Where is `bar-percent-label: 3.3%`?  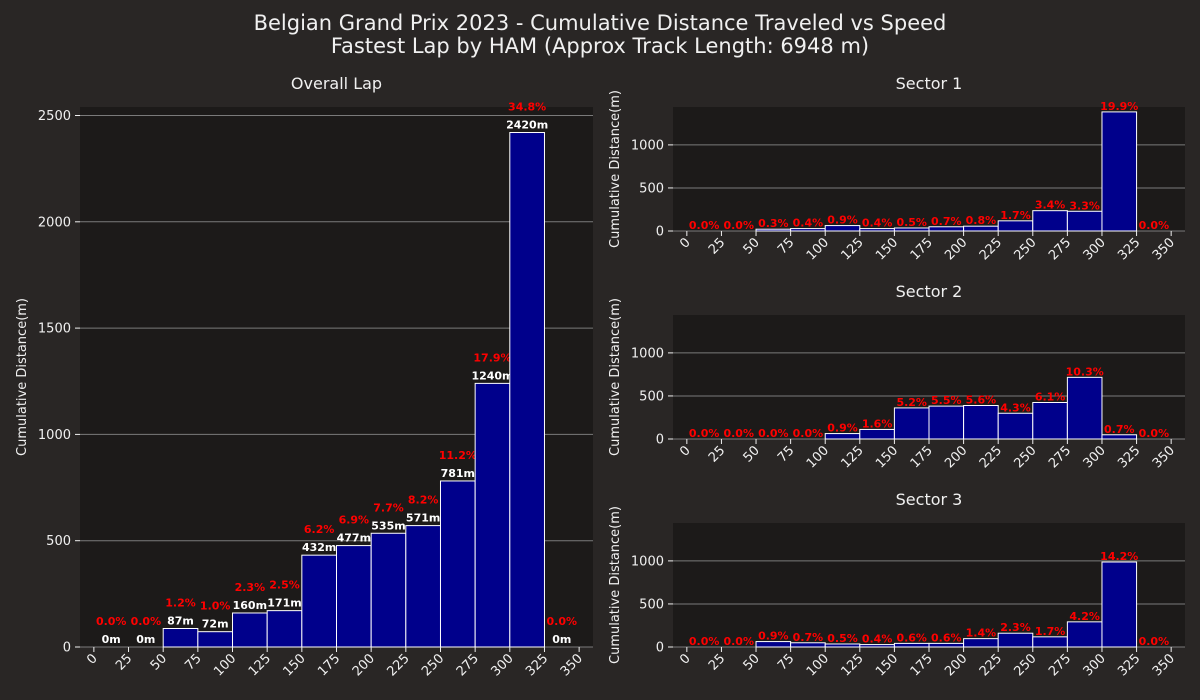
bar-percent-label: 3.3% is located at coordinates (1084, 205).